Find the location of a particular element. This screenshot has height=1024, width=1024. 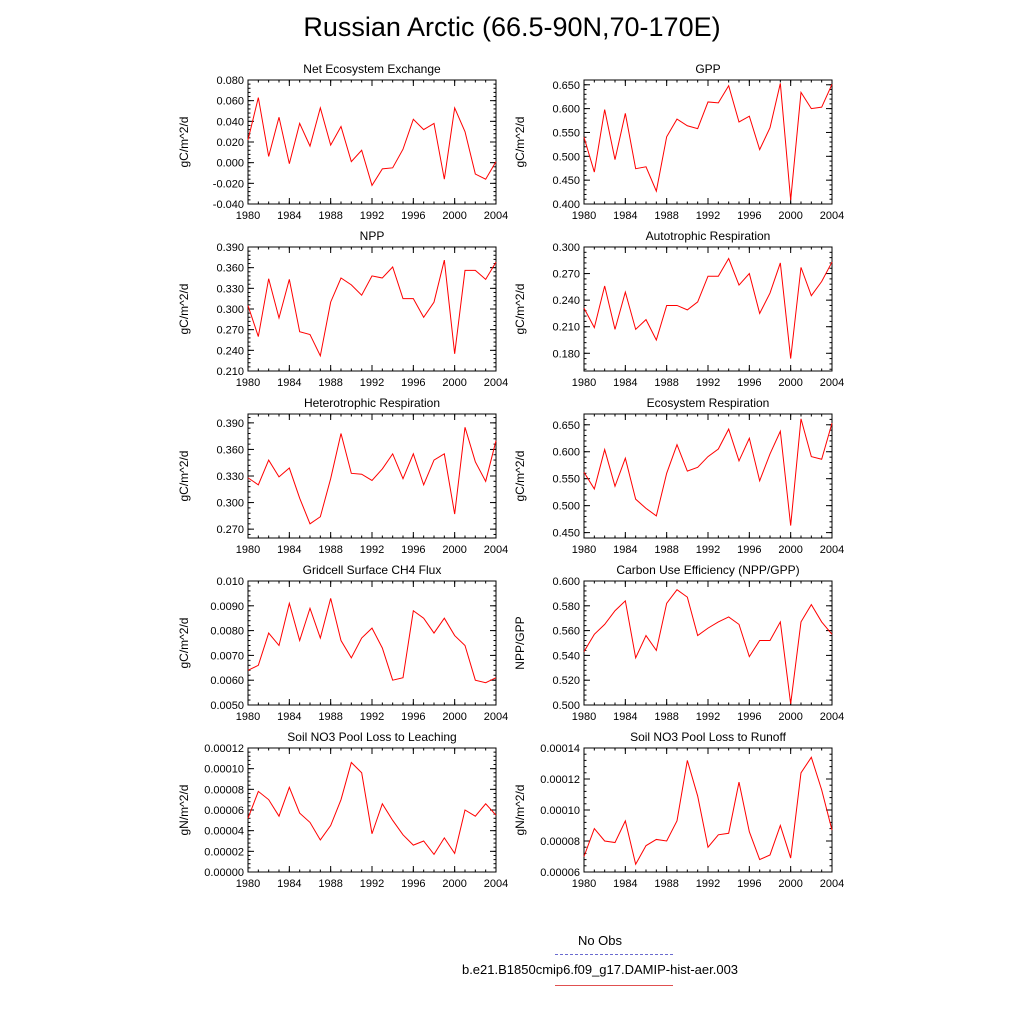

main-title: Russian Arctic (66.5-90N,70-170E) is located at coordinates (512, 27).